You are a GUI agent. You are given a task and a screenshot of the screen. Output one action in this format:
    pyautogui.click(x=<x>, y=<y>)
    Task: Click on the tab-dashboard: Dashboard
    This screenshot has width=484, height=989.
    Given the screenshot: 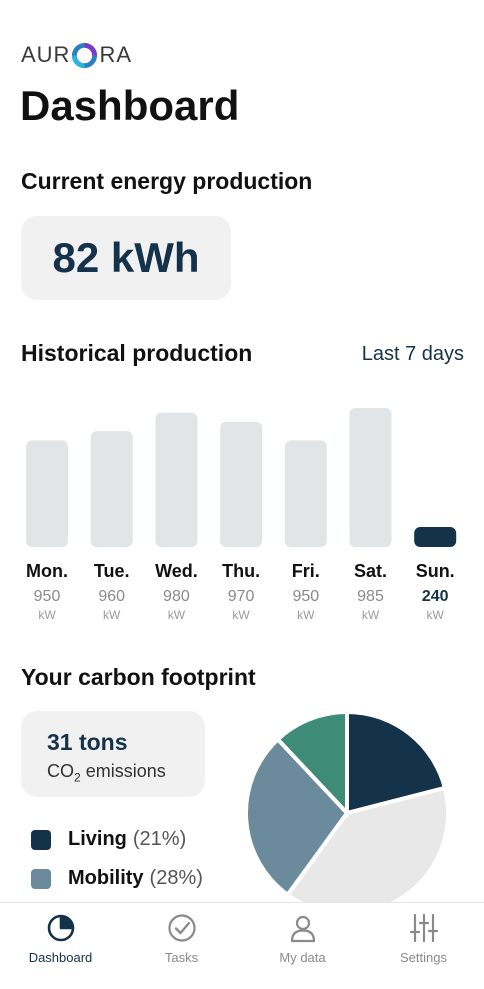 What is the action you would take?
    pyautogui.click(x=60, y=946)
    